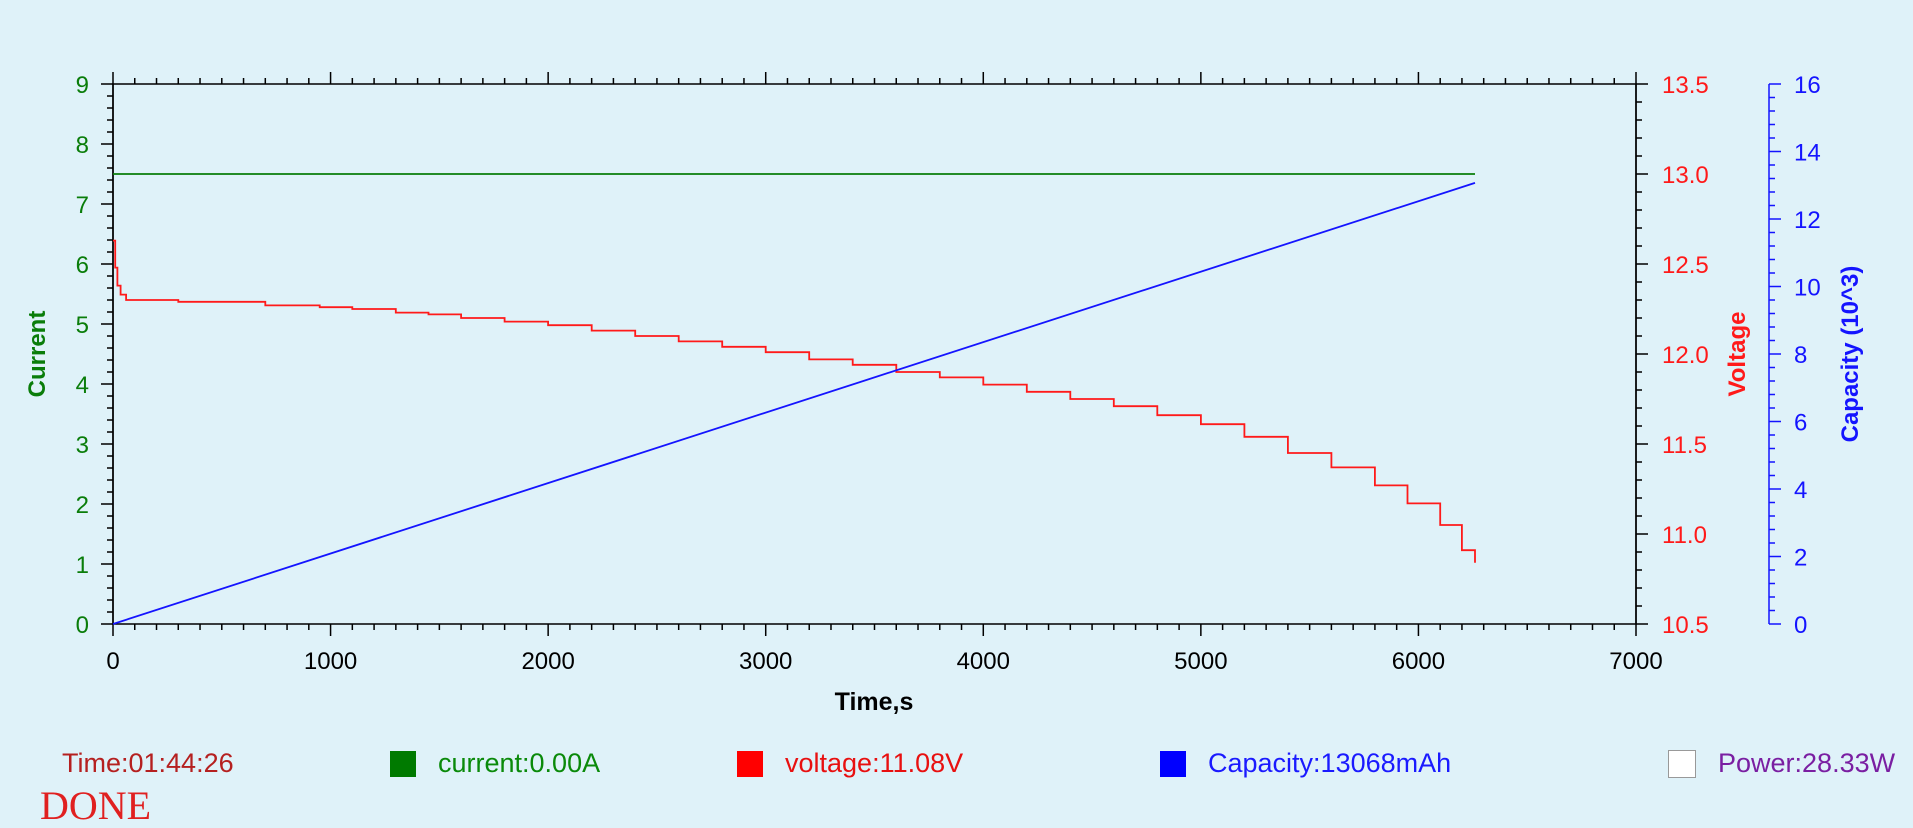  Describe the element at coordinates (82, 325) in the screenshot. I see `current-tick-label: 5` at that location.